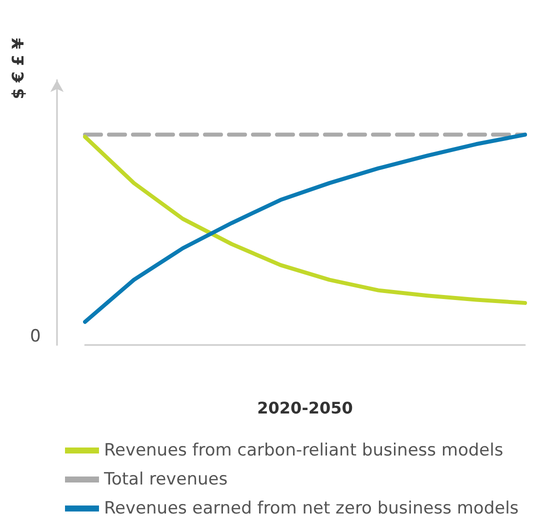  What do you see at coordinates (311, 508) in the screenshot?
I see `legend-label: Revenues earned from net zero business models` at bounding box center [311, 508].